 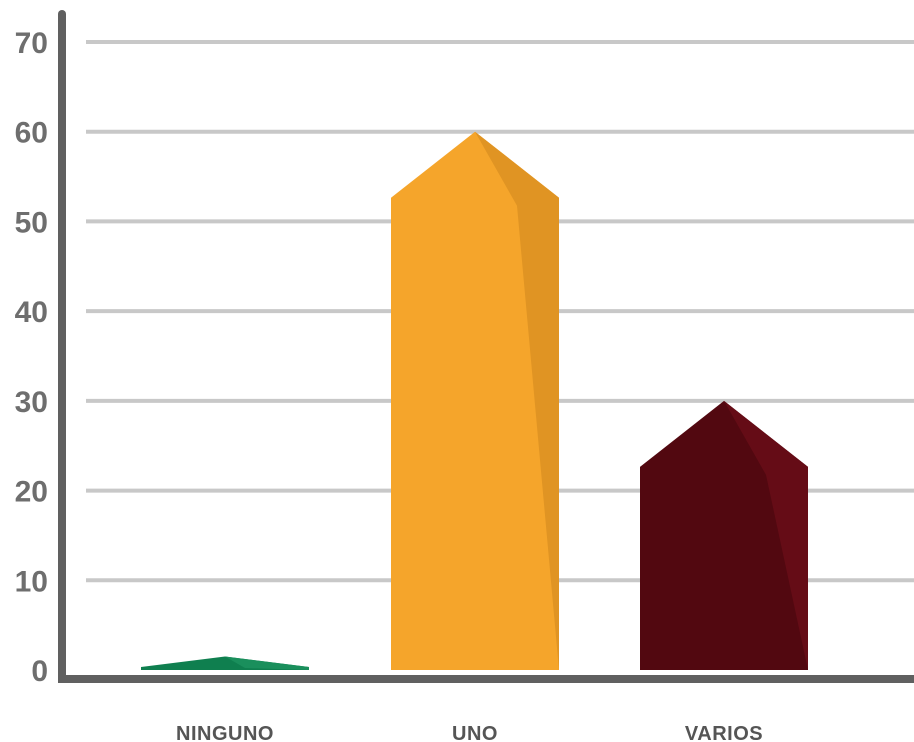 I want to click on y-tick-label: 0, so click(x=39, y=671).